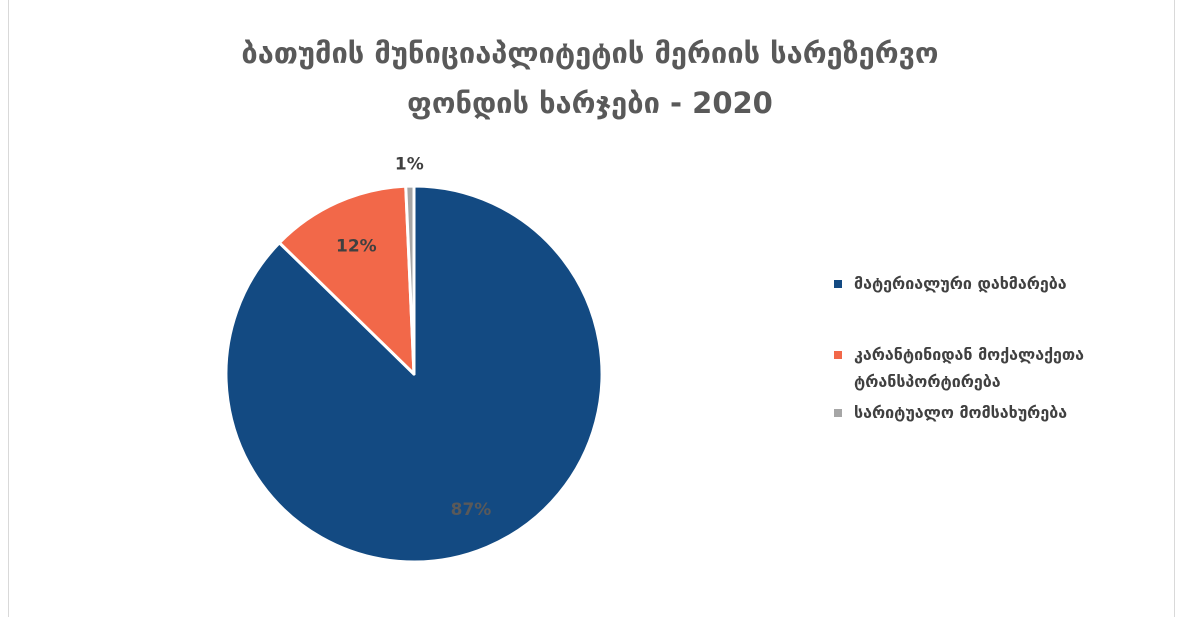 This screenshot has height=617, width=1184. I want to click on legend-label-quarantine-transport-line-2: ტრანსპორტირება, so click(927, 381).